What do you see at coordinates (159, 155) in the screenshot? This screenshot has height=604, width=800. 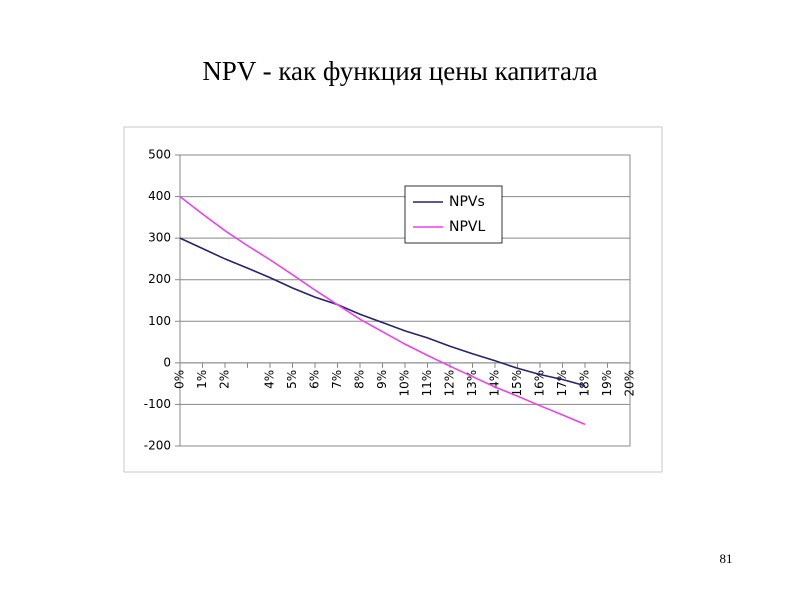 I see `y-tick-label: 500` at bounding box center [159, 155].